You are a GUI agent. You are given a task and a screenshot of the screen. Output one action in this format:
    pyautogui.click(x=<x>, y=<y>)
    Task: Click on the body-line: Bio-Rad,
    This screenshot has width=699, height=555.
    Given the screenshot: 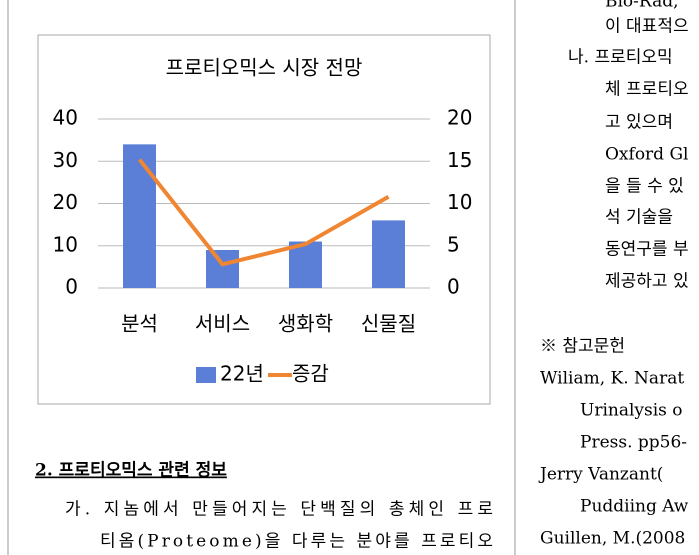 What is the action you would take?
    pyautogui.click(x=642, y=6)
    